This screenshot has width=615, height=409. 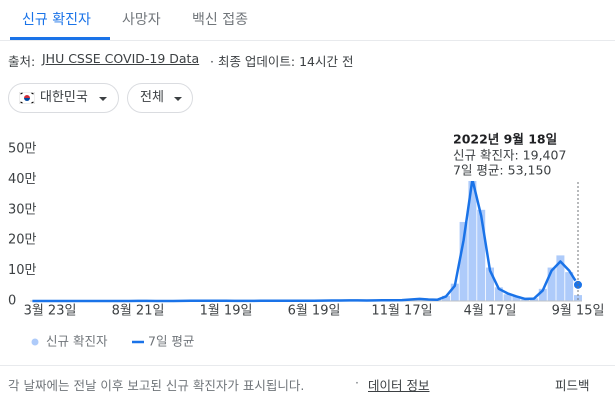 I want to click on tab: 신규 확진자, so click(x=56, y=20).